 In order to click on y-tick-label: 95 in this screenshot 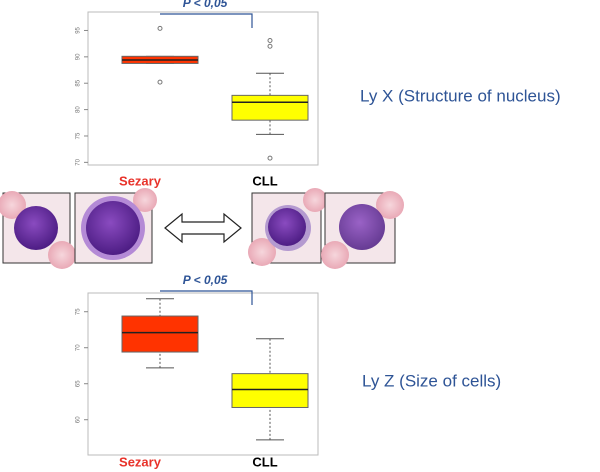, I will do `click(79, 29)`.